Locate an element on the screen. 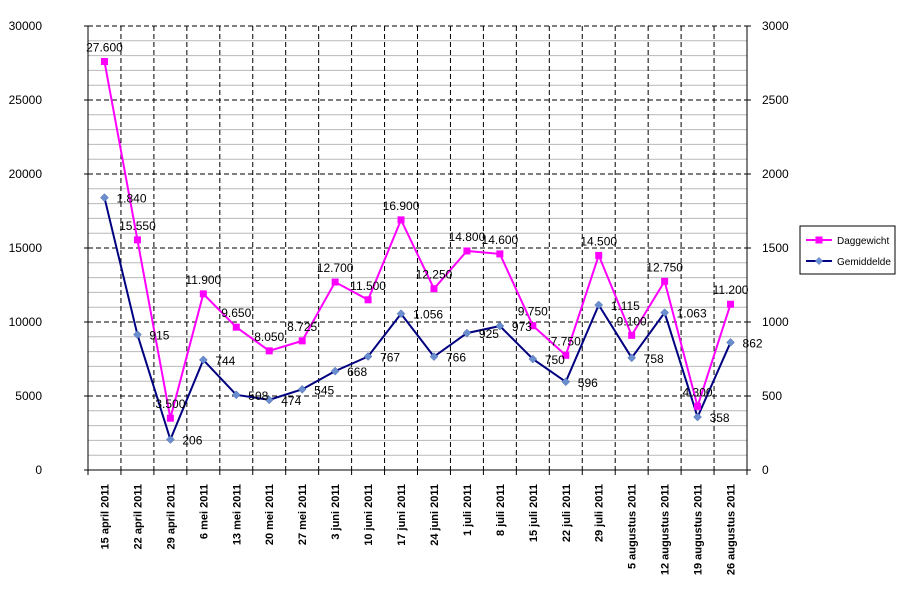  left-axis-tick-label: 30000 is located at coordinates (26, 26).